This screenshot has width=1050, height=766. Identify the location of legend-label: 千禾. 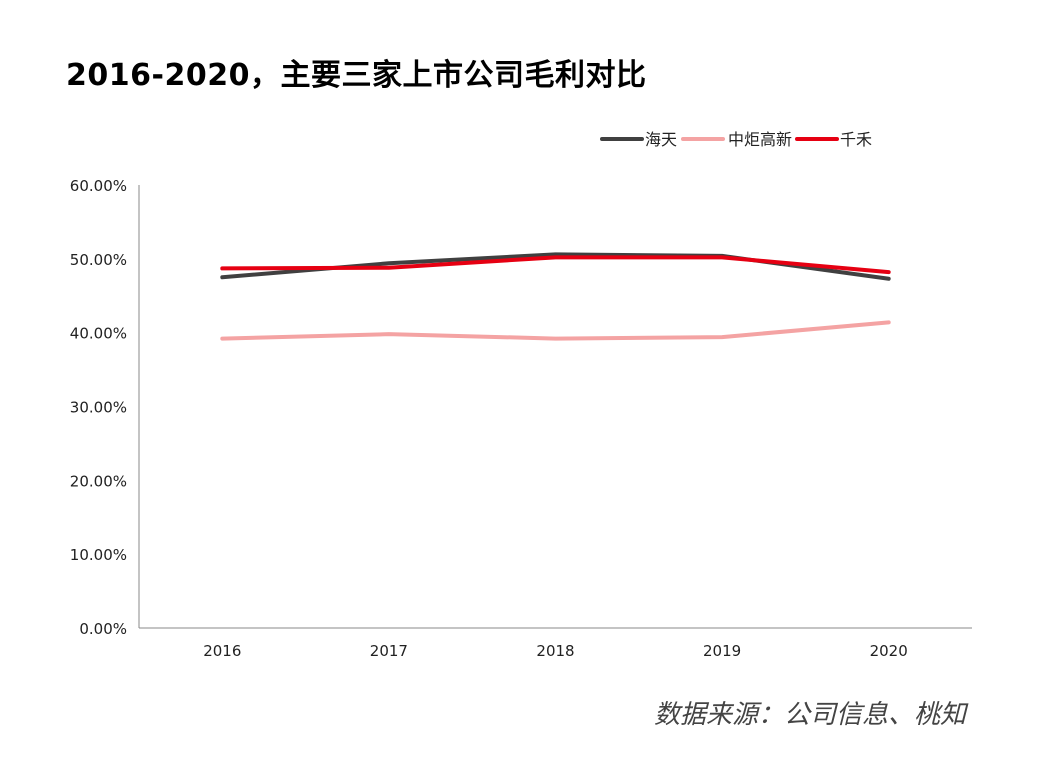
(856, 139).